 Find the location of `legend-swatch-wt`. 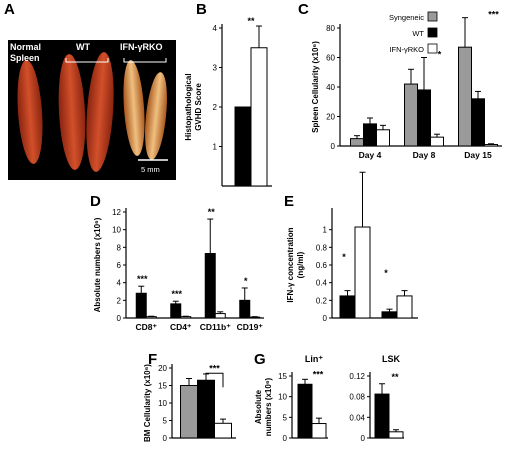

legend-swatch-wt is located at coordinates (432, 32).